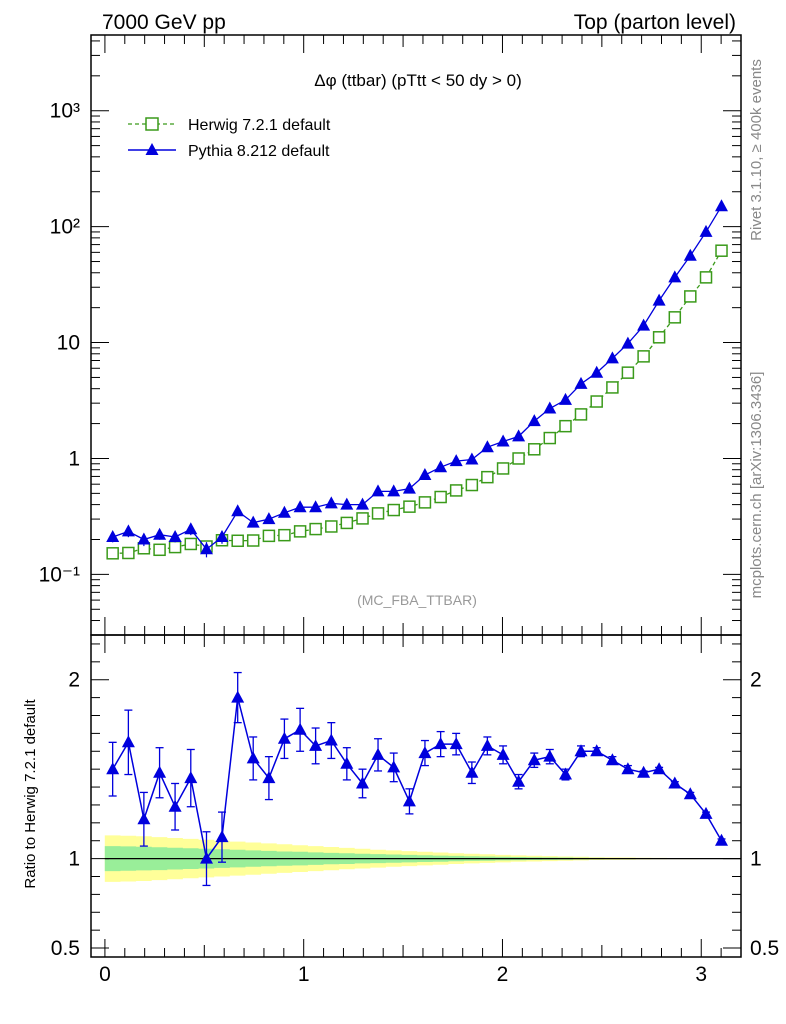  Describe the element at coordinates (30, 794) in the screenshot. I see `ratio-ylabel: Ratio to Herwig 7.2.1 default` at that location.